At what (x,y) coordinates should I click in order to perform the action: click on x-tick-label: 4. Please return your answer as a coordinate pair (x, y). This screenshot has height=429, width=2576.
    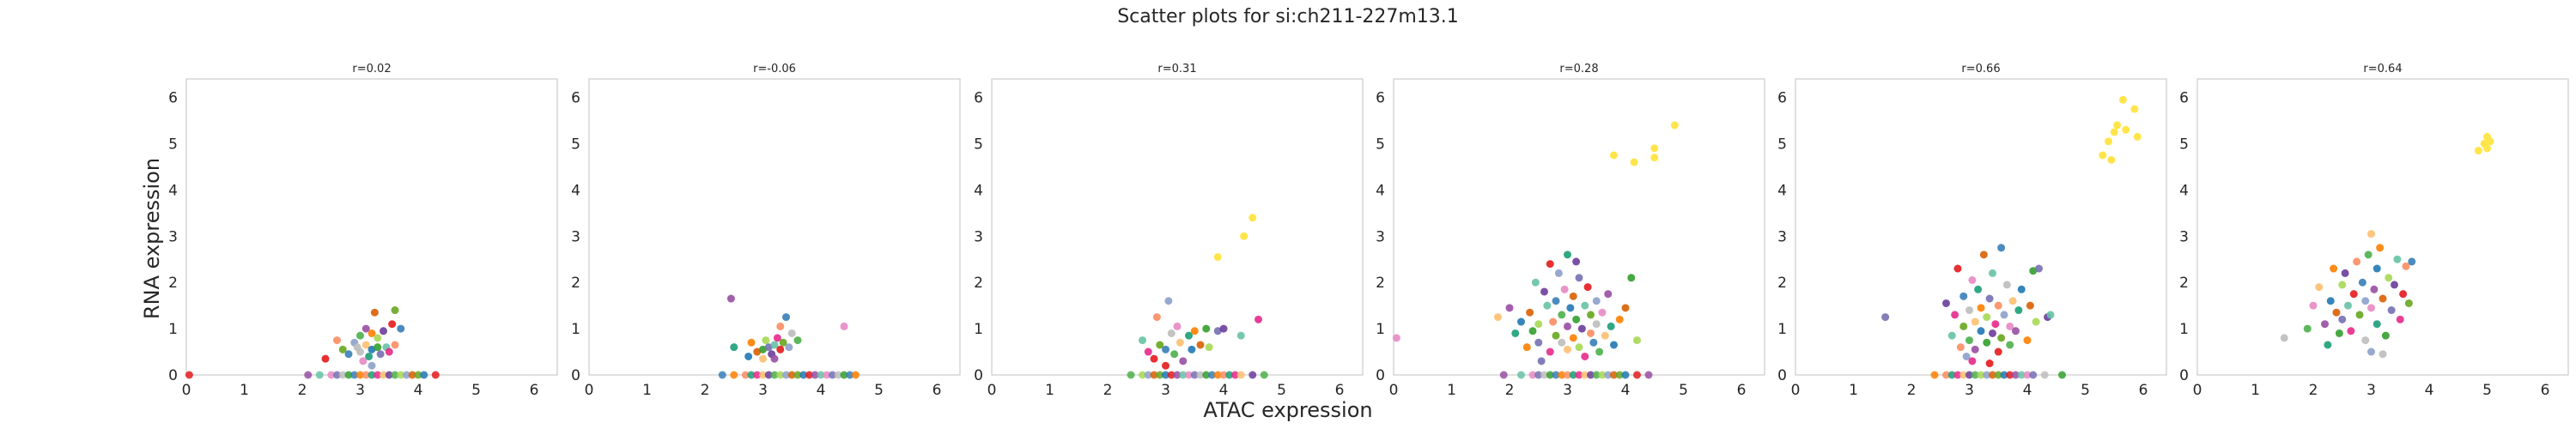
    Looking at the image, I should click on (1626, 390).